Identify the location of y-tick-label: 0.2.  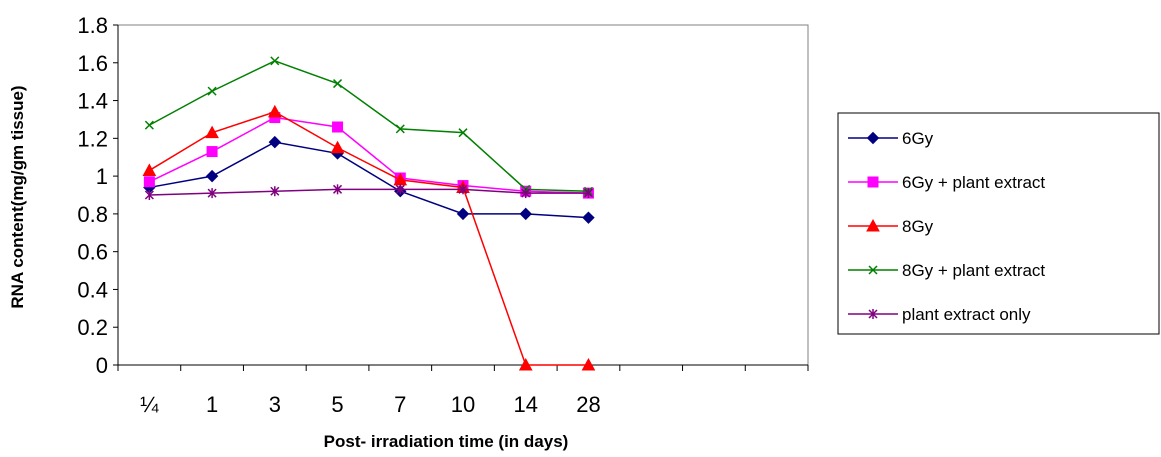
(92, 327).